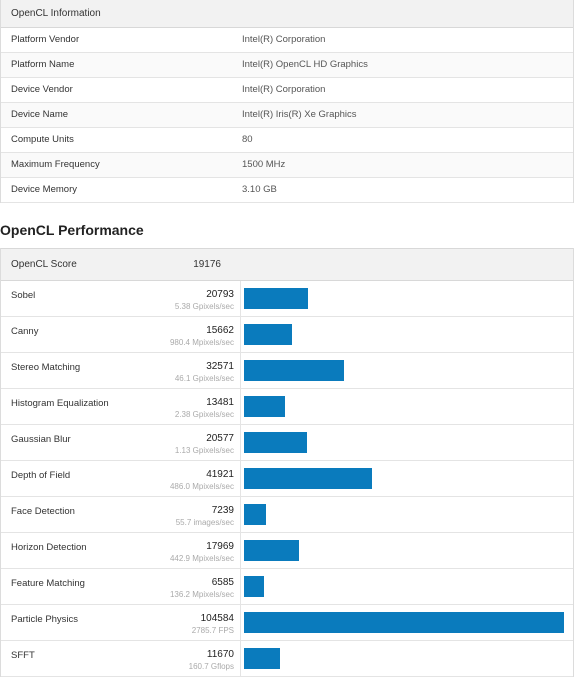 The image size is (574, 678). What do you see at coordinates (287, 190) in the screenshot?
I see `info-row: Device Memory 3.10 GB` at bounding box center [287, 190].